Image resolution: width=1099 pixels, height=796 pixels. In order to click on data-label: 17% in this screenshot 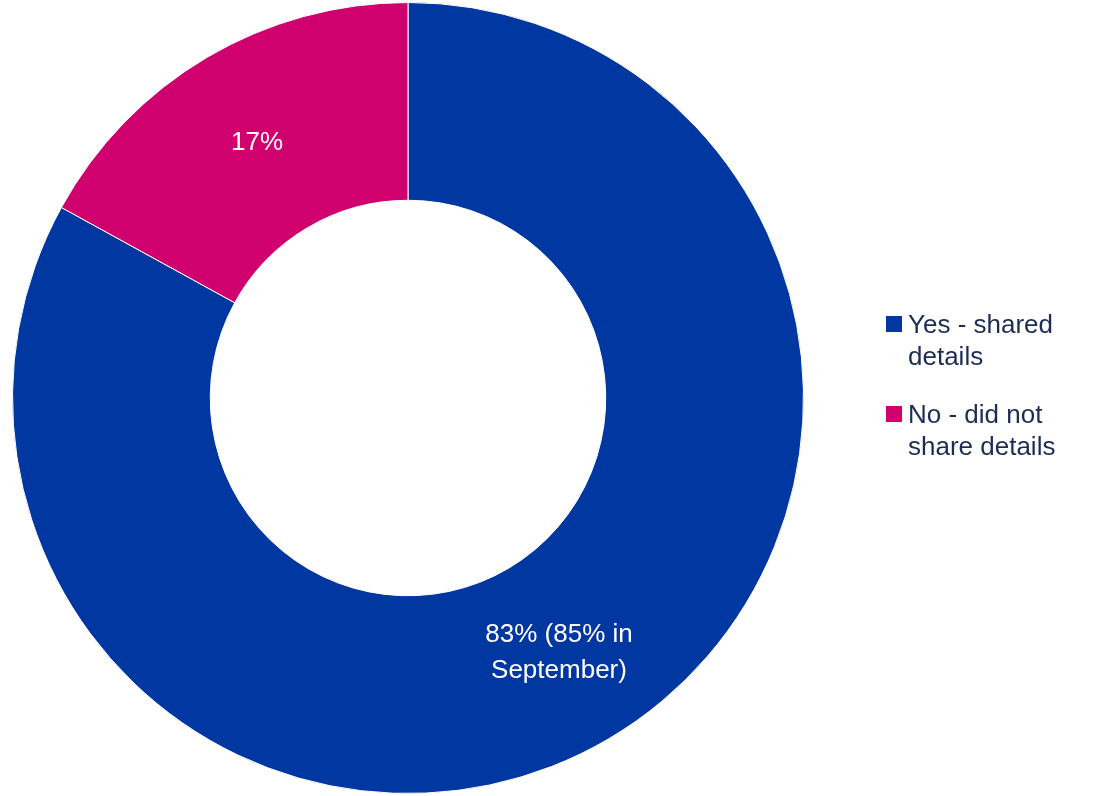, I will do `click(257, 140)`.